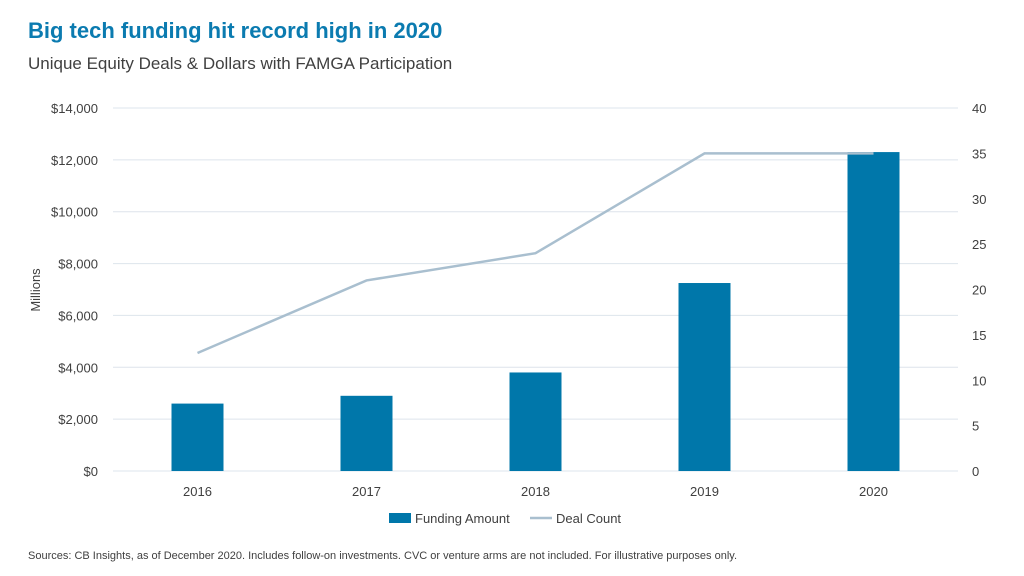  I want to click on y2-tick-label: 25, so click(979, 244).